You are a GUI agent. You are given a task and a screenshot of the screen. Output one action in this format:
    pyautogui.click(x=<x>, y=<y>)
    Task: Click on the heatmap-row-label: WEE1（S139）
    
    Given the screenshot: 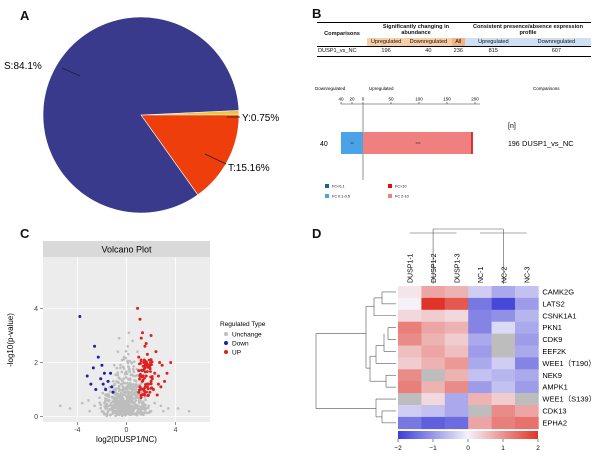 What is the action you would take?
    pyautogui.click(x=569, y=399)
    